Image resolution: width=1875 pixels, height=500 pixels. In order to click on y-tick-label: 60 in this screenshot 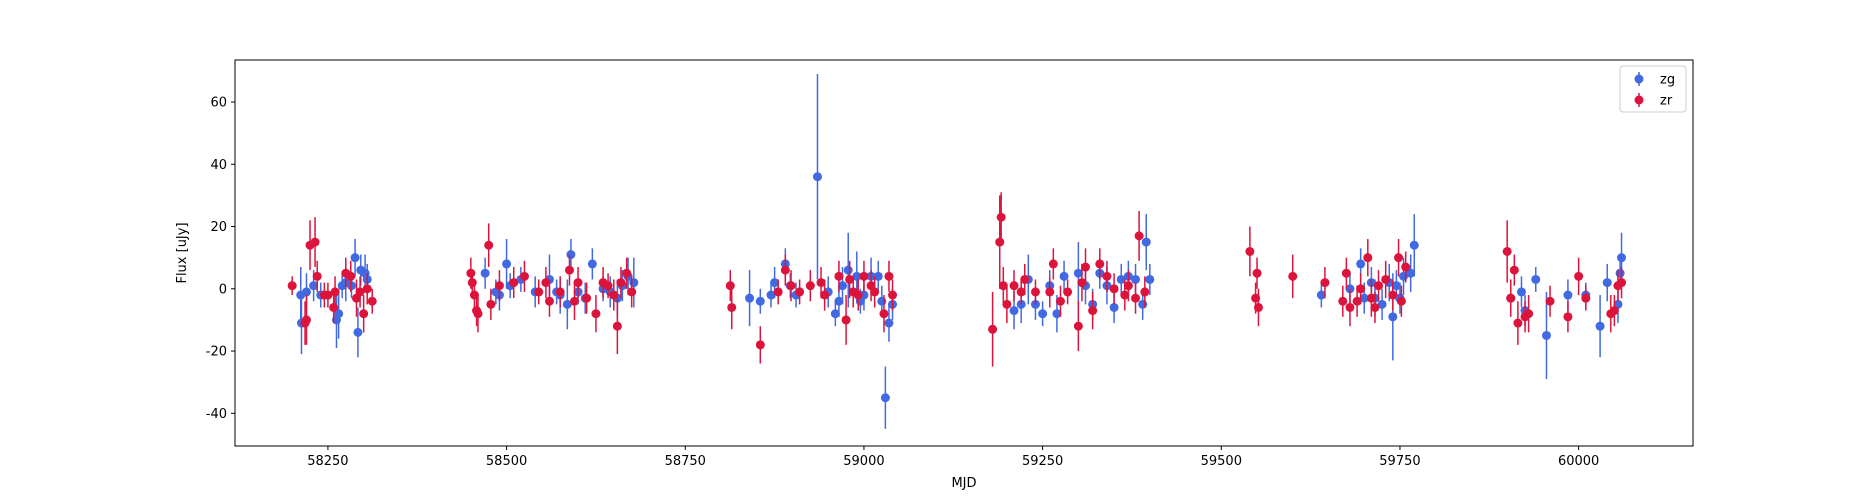, I will do `click(218, 103)`.